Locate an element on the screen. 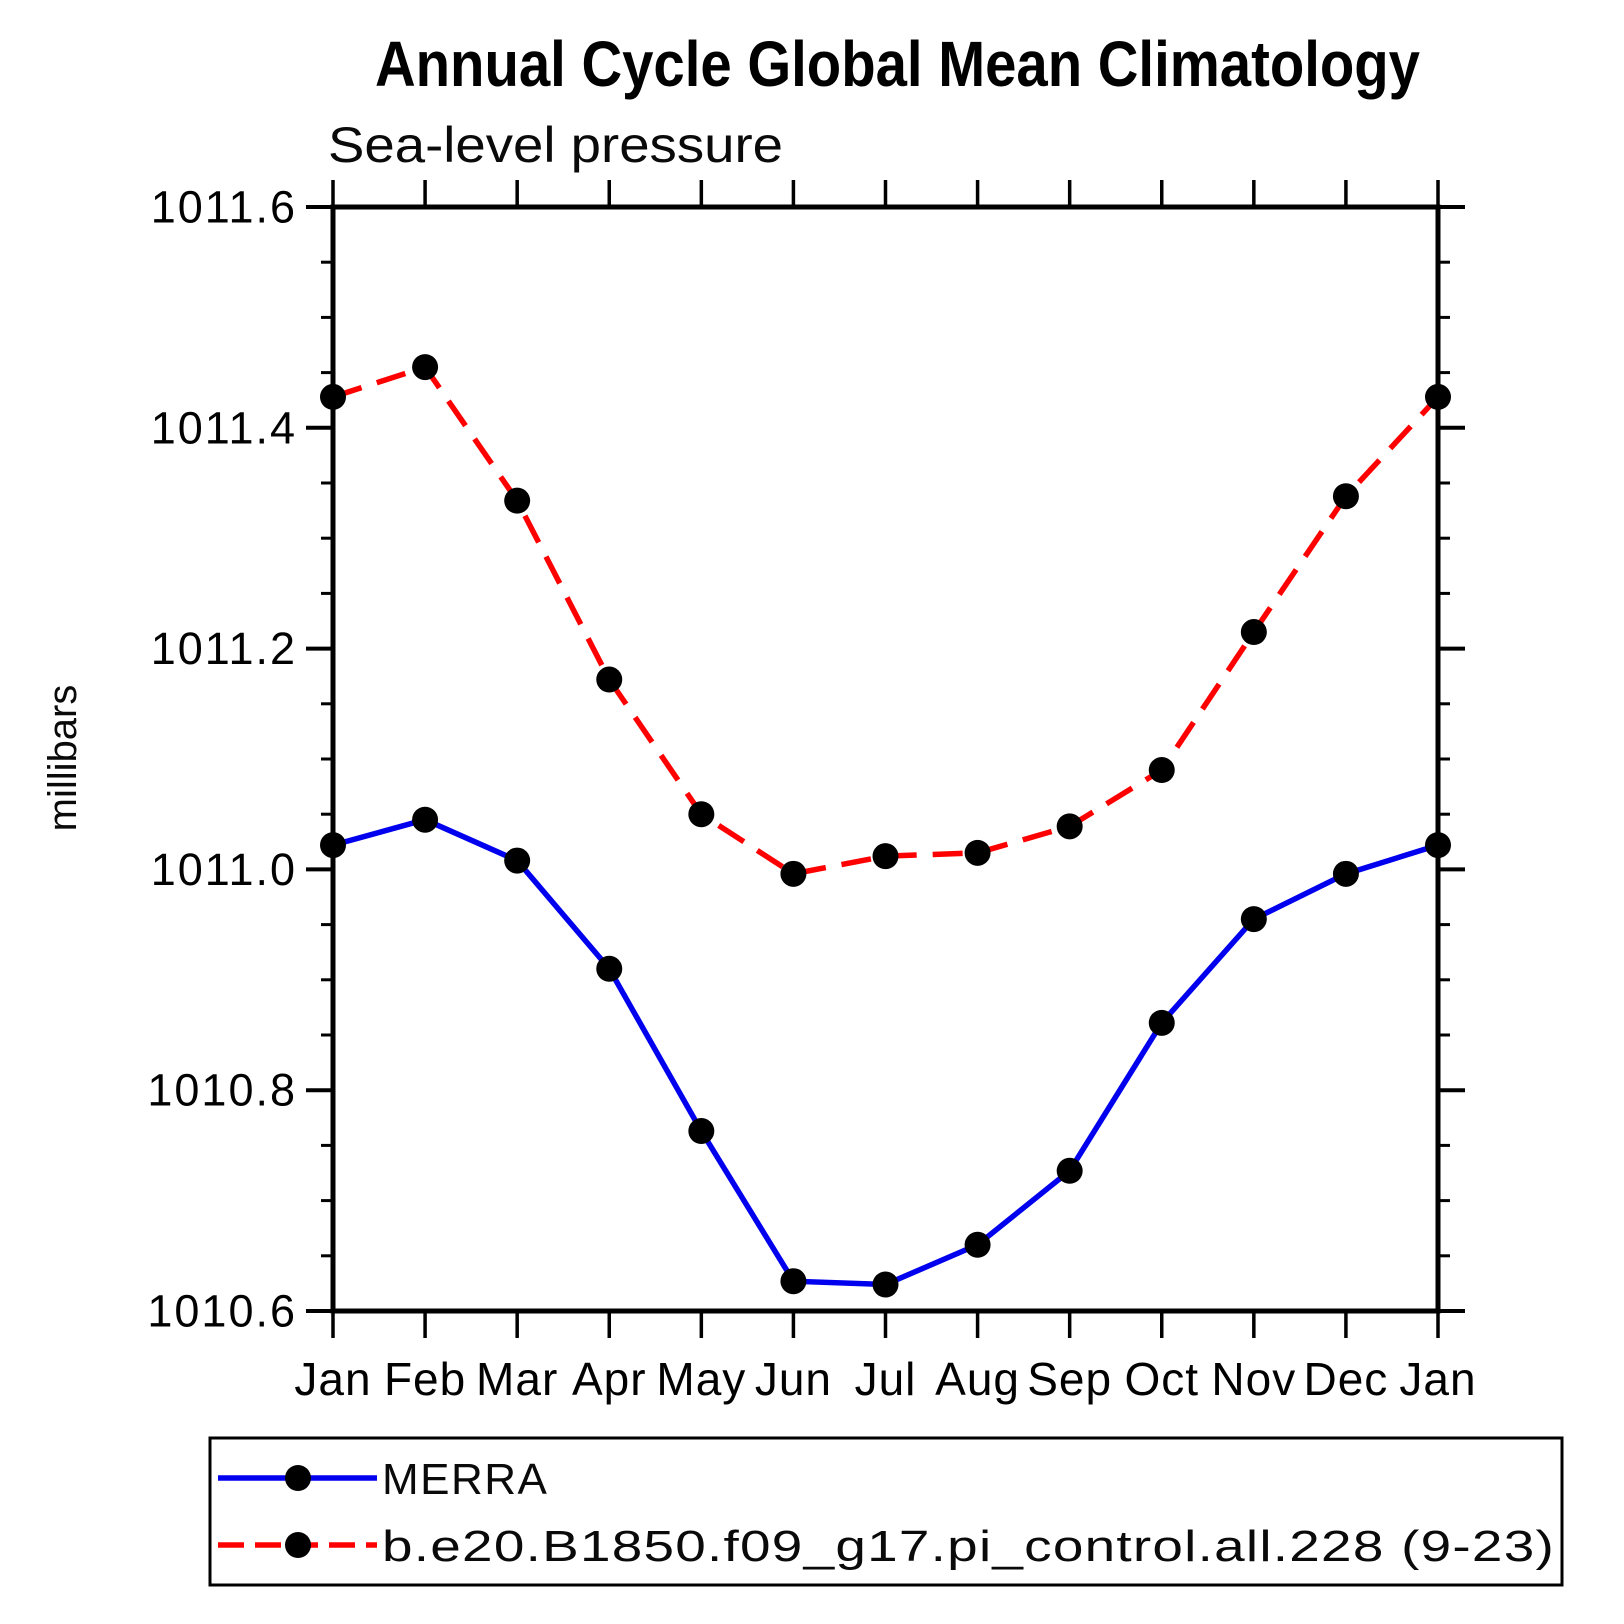 Image resolution: width=1624 pixels, height=1624 pixels. legend-label-merra: MERRA is located at coordinates (465, 1479).